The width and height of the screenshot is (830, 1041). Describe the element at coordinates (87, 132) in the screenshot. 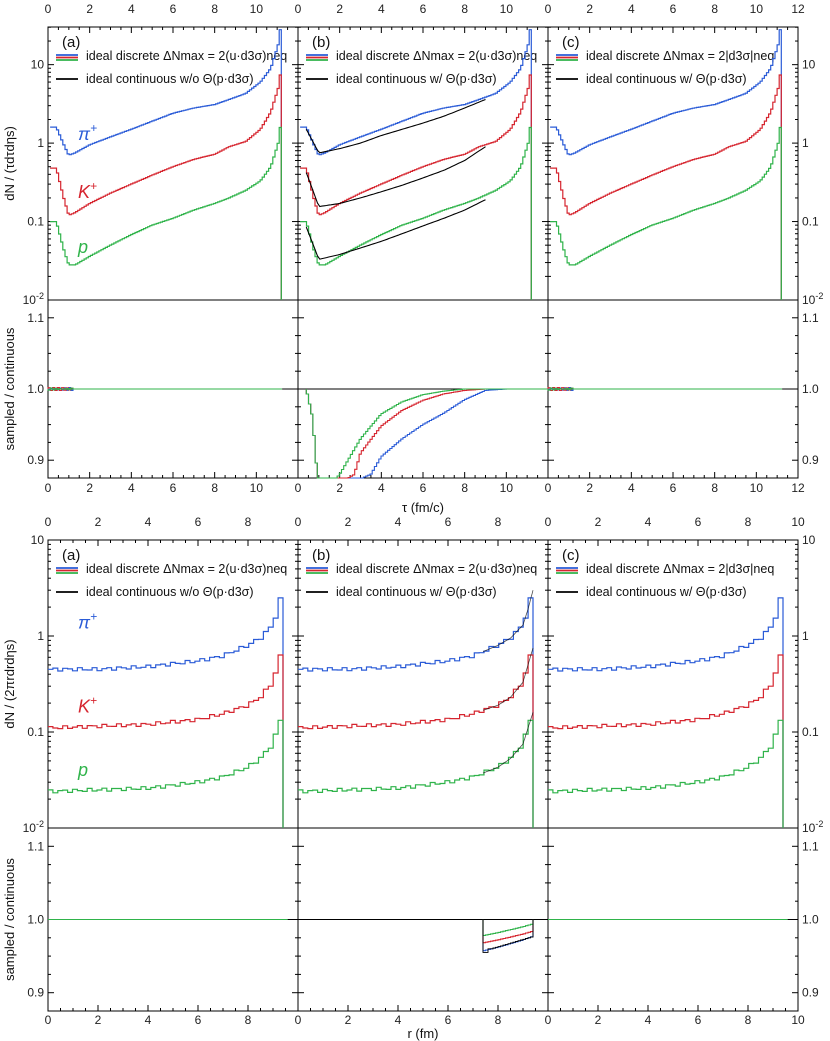

I see `species-label-pi: π+` at that location.